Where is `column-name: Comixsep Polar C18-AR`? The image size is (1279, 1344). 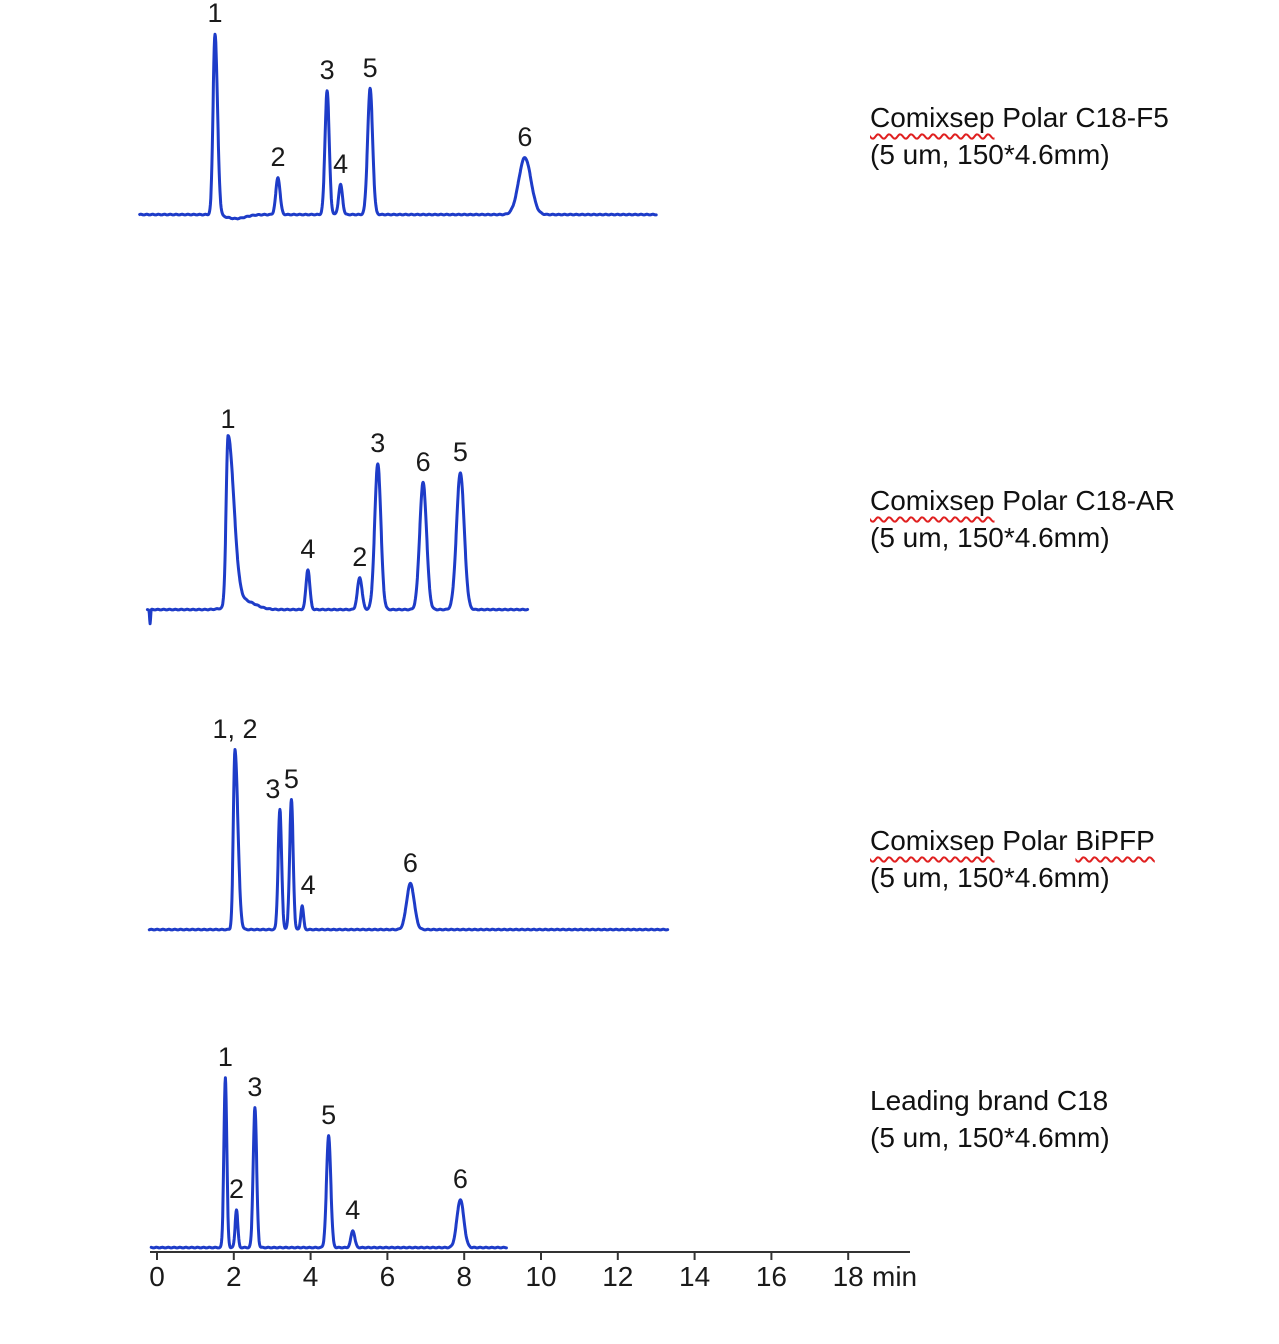 column-name: Comixsep Polar C18-AR is located at coordinates (1022, 500).